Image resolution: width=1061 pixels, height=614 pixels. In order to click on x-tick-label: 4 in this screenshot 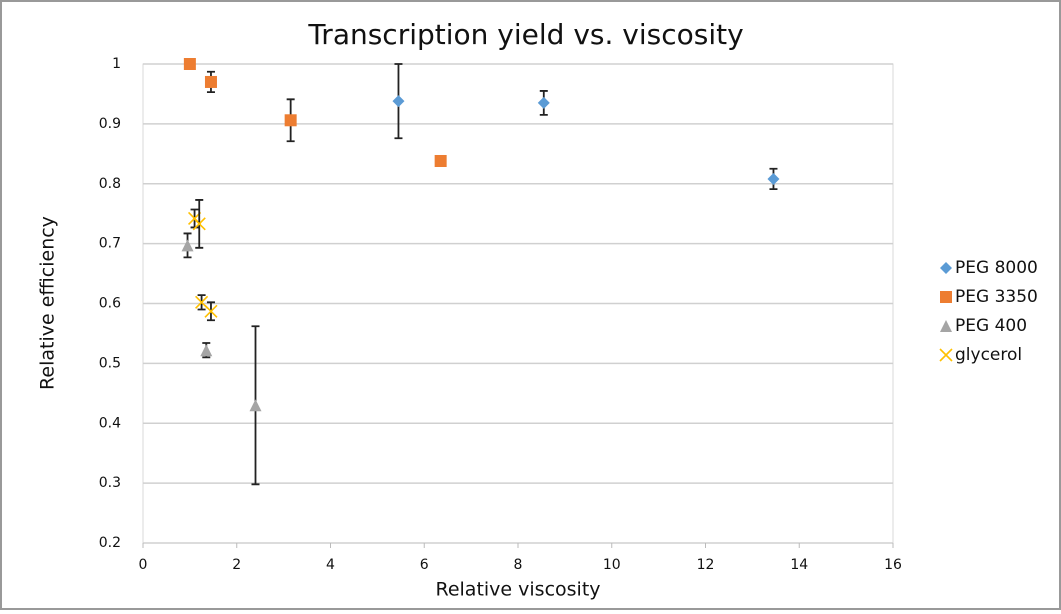, I will do `click(330, 565)`.